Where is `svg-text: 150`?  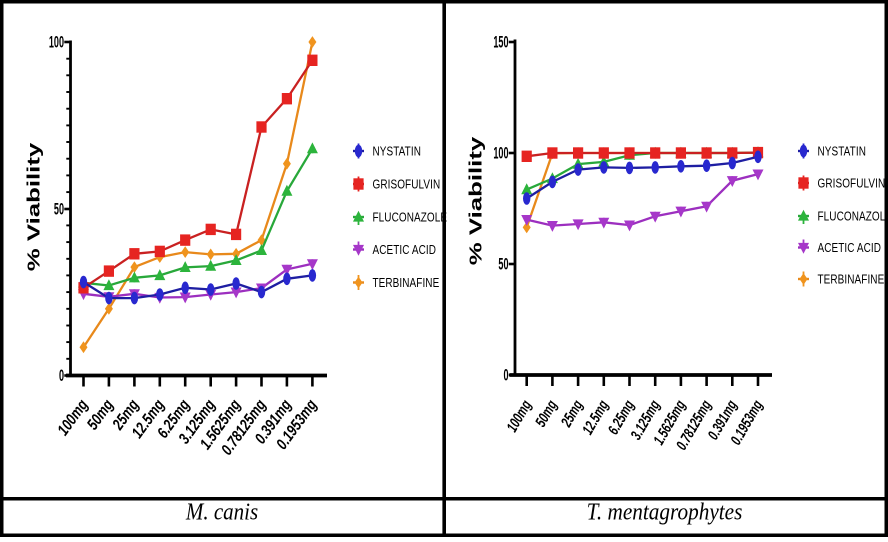 svg-text: 150 is located at coordinates (500, 42).